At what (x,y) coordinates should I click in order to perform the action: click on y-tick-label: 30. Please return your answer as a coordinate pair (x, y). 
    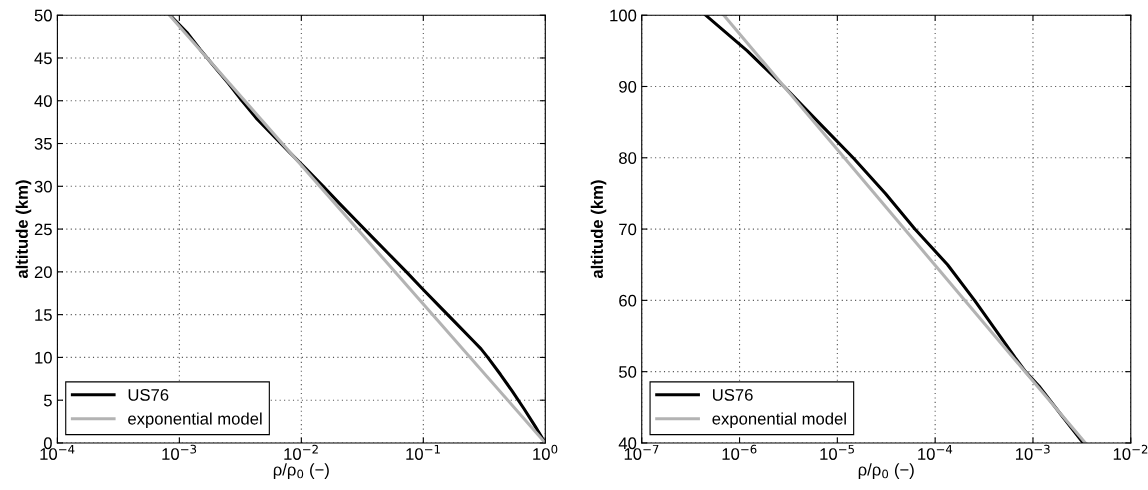
    Looking at the image, I should click on (43, 186).